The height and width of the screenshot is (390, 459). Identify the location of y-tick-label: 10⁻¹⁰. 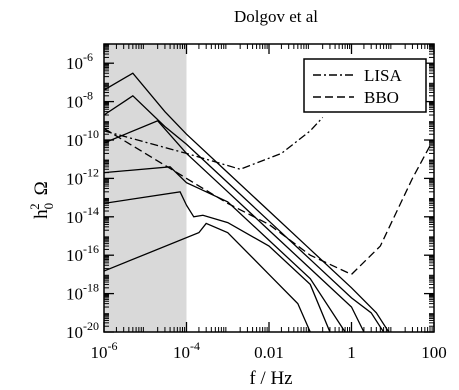
(82, 138).